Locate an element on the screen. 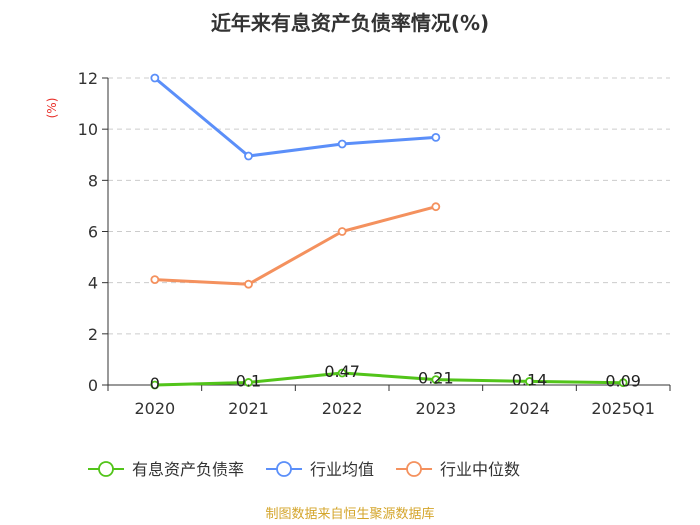 The width and height of the screenshot is (700, 525). x-tick-label: 2024 is located at coordinates (529, 408).